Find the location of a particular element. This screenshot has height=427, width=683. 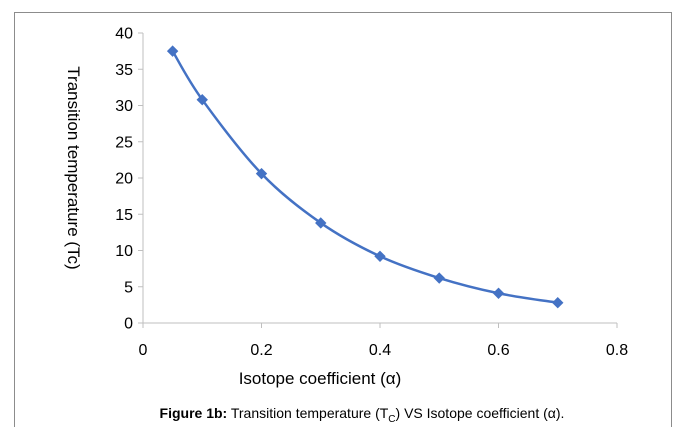

caption-text-2: ) VS Isotope coefficient (α). is located at coordinates (480, 413).